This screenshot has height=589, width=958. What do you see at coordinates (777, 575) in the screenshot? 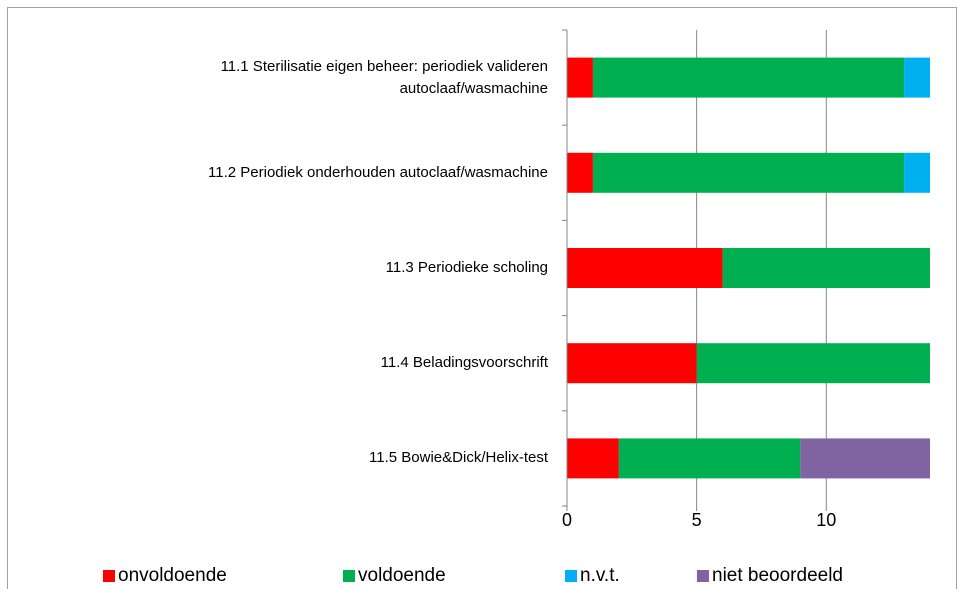
I see `legend-label: niet beoordeeld` at bounding box center [777, 575].